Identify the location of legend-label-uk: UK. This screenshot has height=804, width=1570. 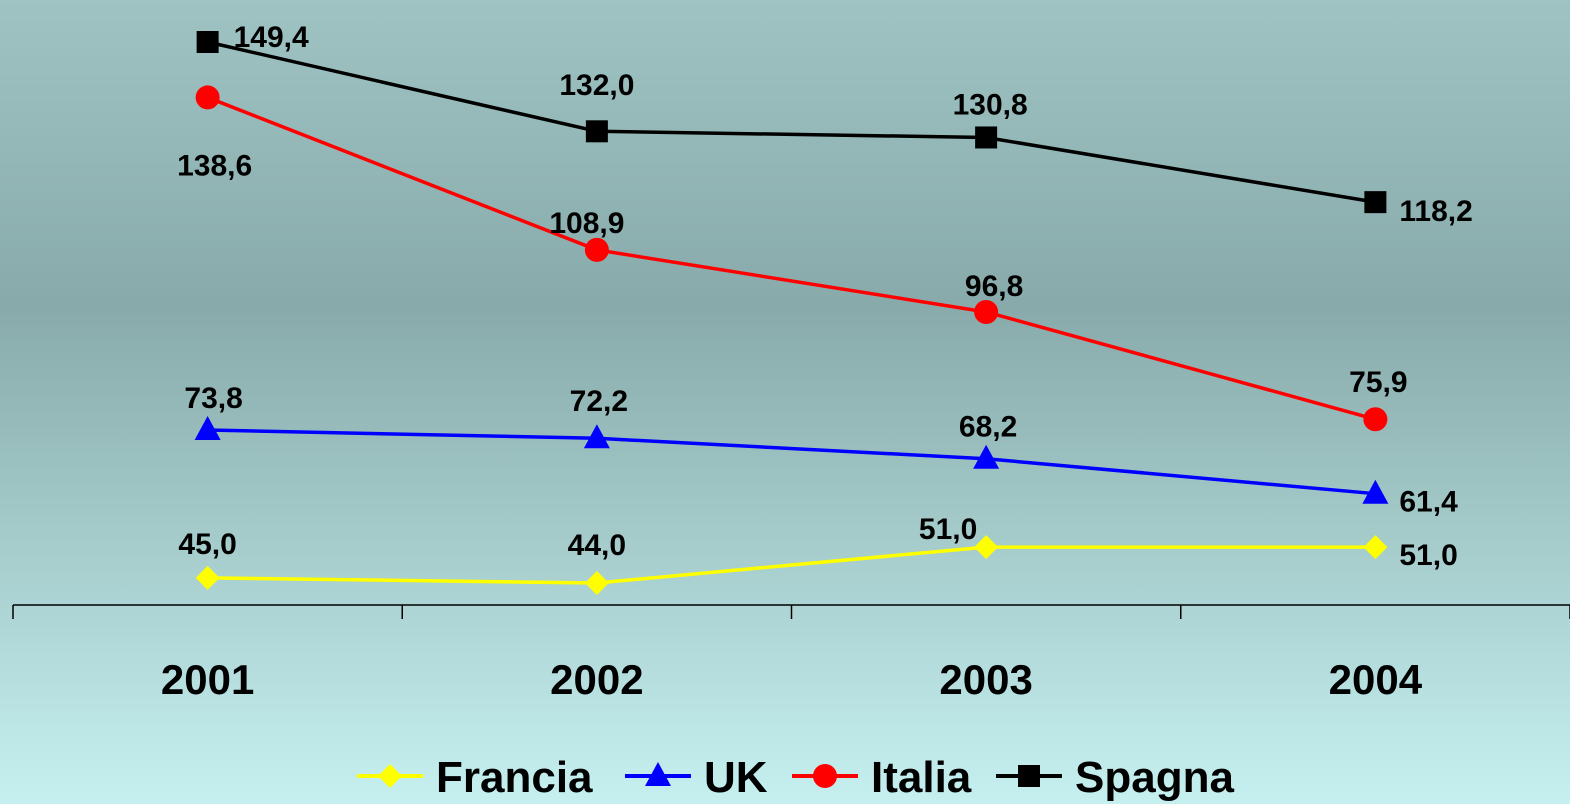
(736, 777).